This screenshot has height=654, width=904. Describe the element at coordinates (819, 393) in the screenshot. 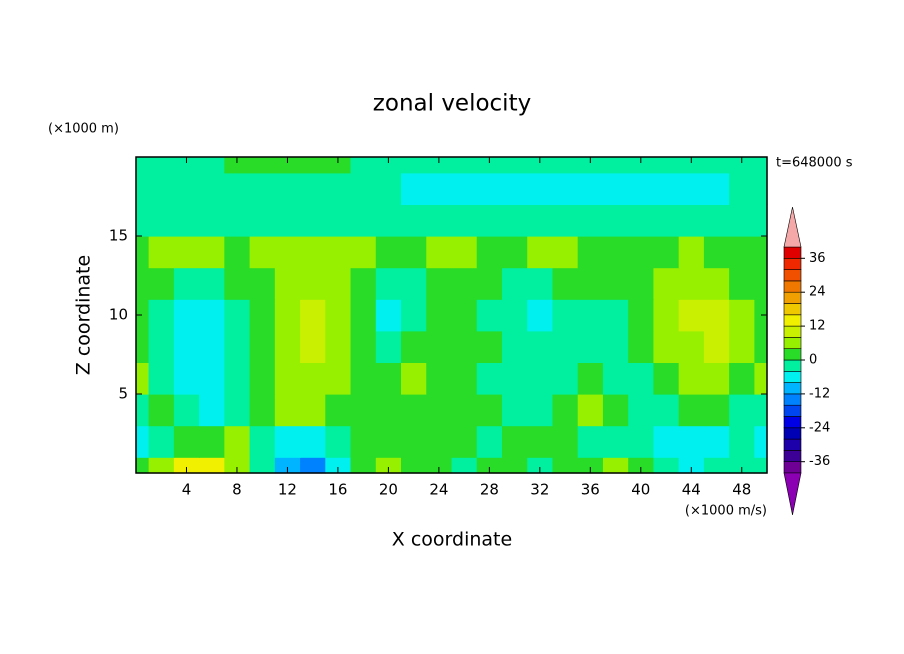

I see `colorbar-tick-label: -12` at that location.